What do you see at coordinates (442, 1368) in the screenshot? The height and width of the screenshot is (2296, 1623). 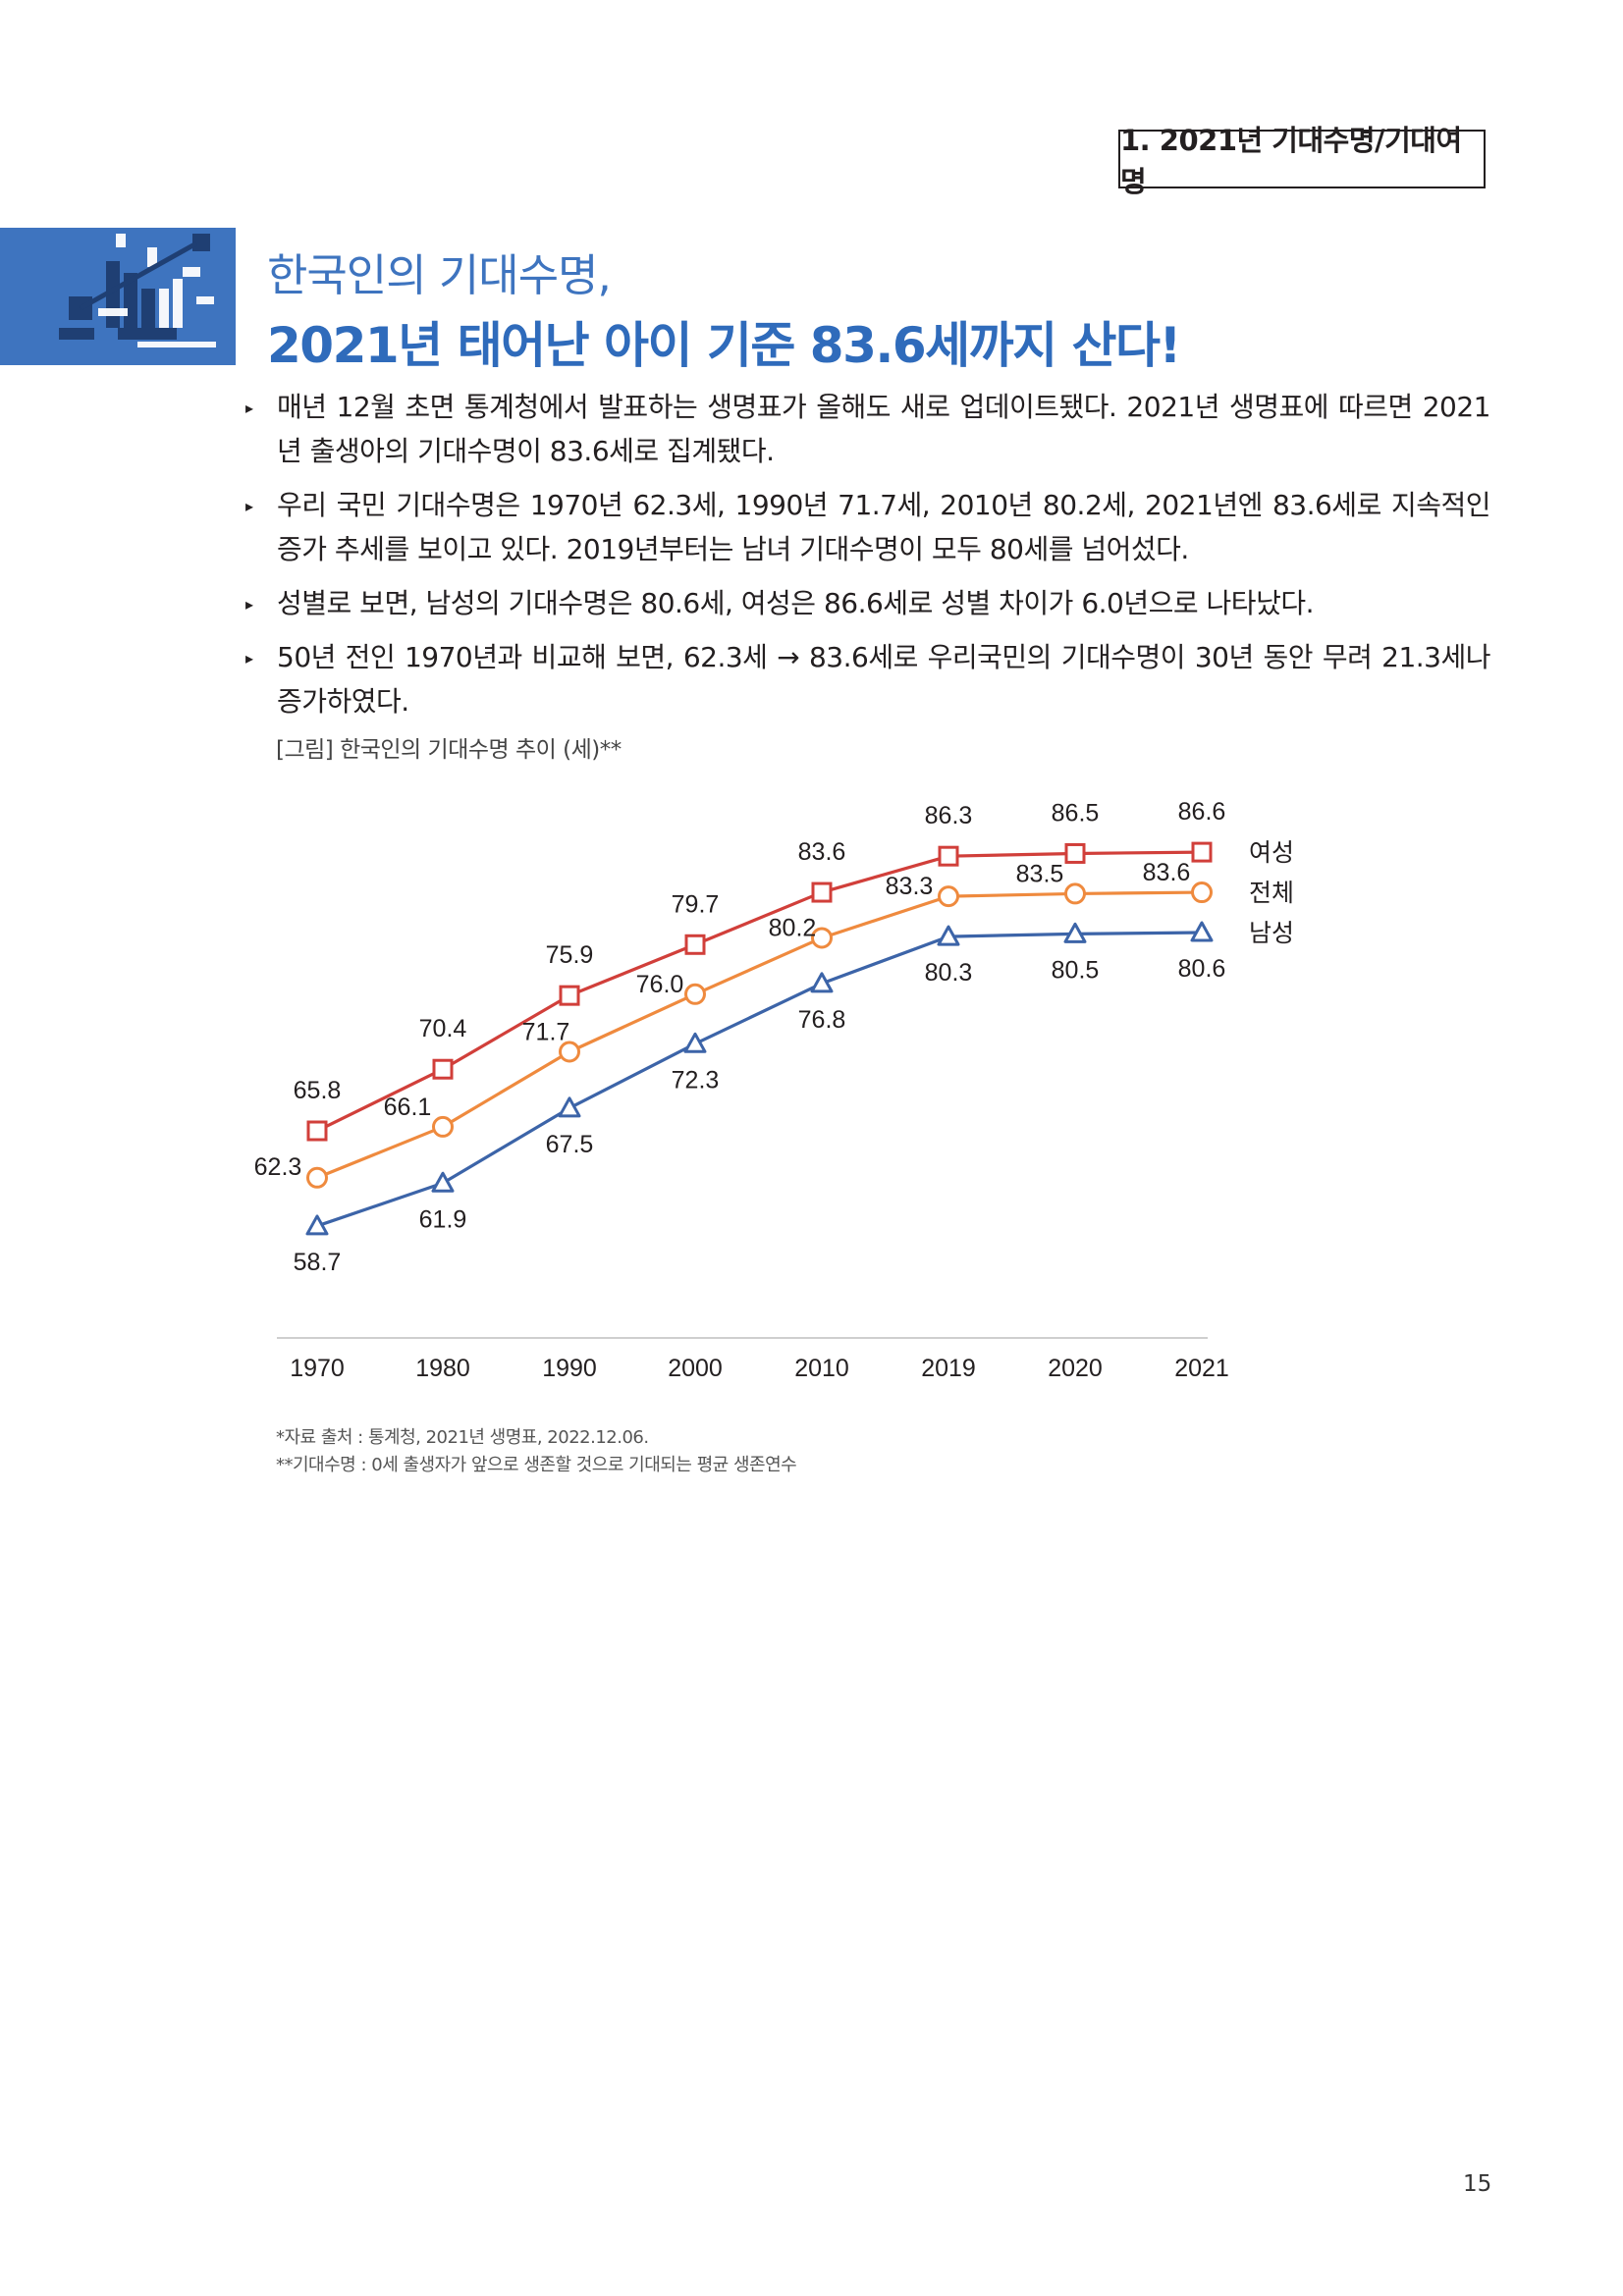 I see `x-tick-label: 1980` at bounding box center [442, 1368].